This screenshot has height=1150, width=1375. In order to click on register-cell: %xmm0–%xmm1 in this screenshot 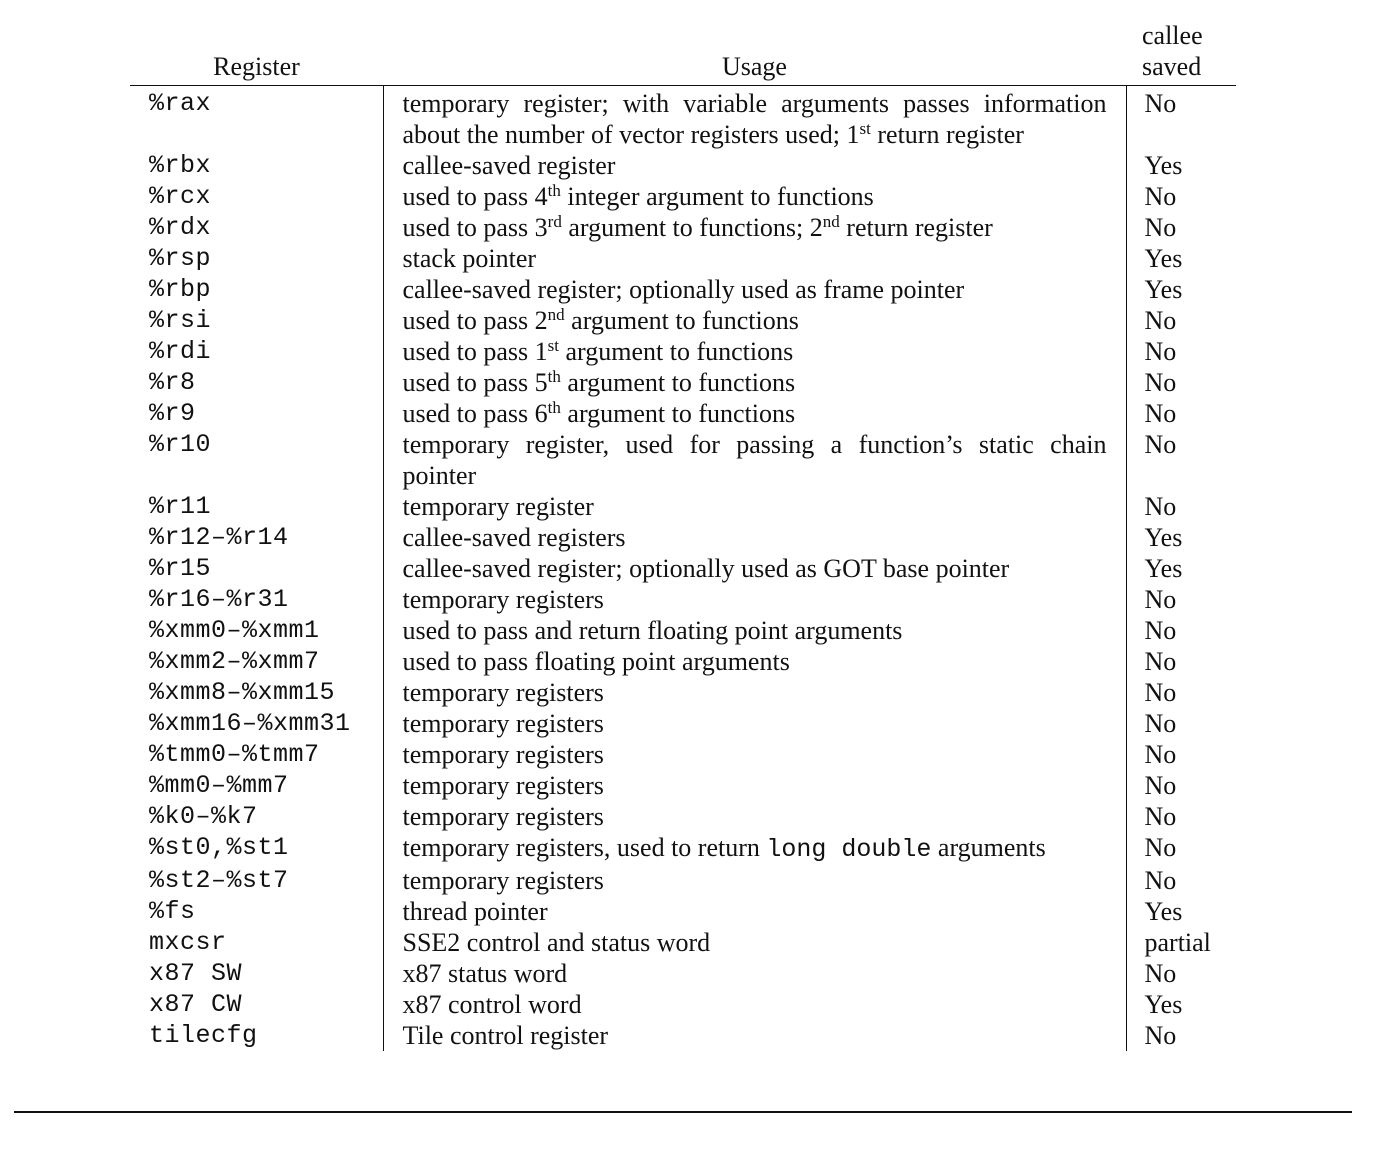, I will do `click(234, 630)`.